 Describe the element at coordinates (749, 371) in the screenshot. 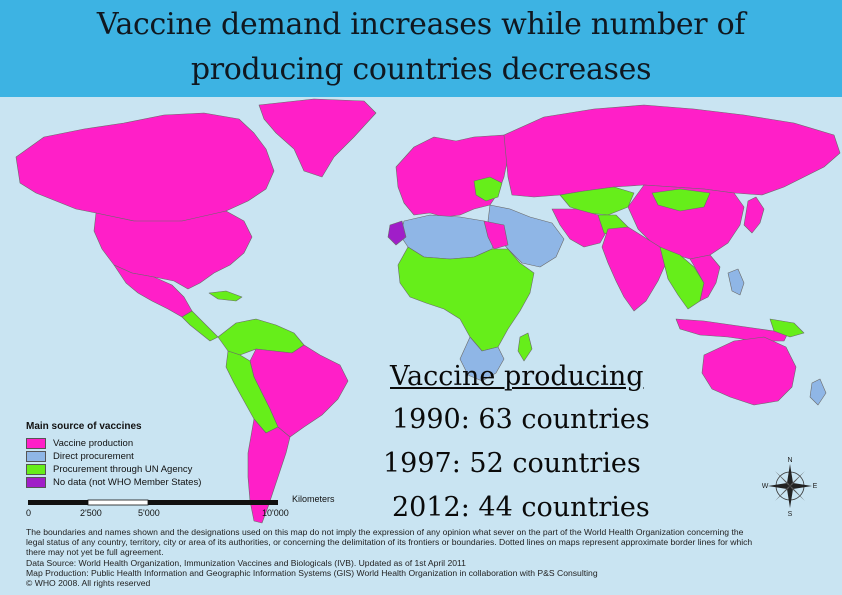

I see `region-australia` at that location.